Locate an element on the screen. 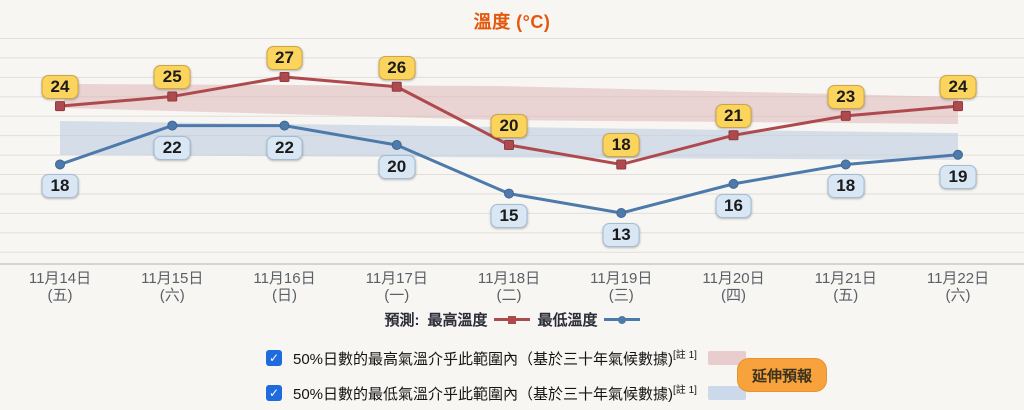 This screenshot has height=410, width=1024. circle-marker-icon is located at coordinates (621, 319).